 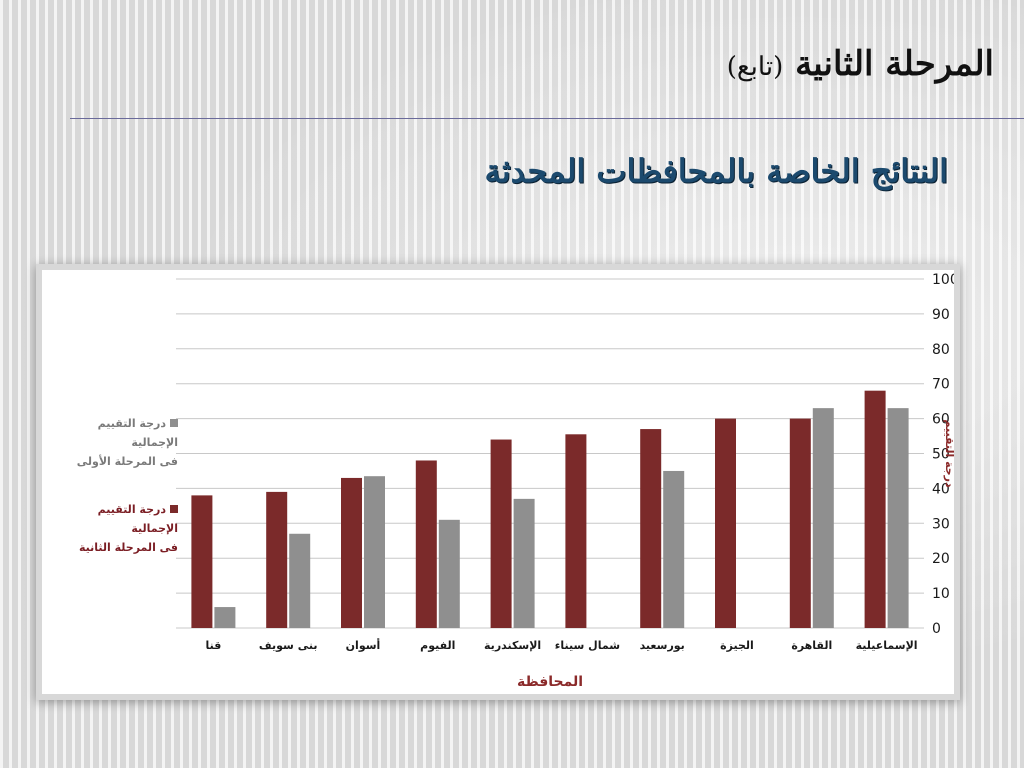 What do you see at coordinates (755, 67) in the screenshot?
I see `title-paren: (تابع)` at bounding box center [755, 67].